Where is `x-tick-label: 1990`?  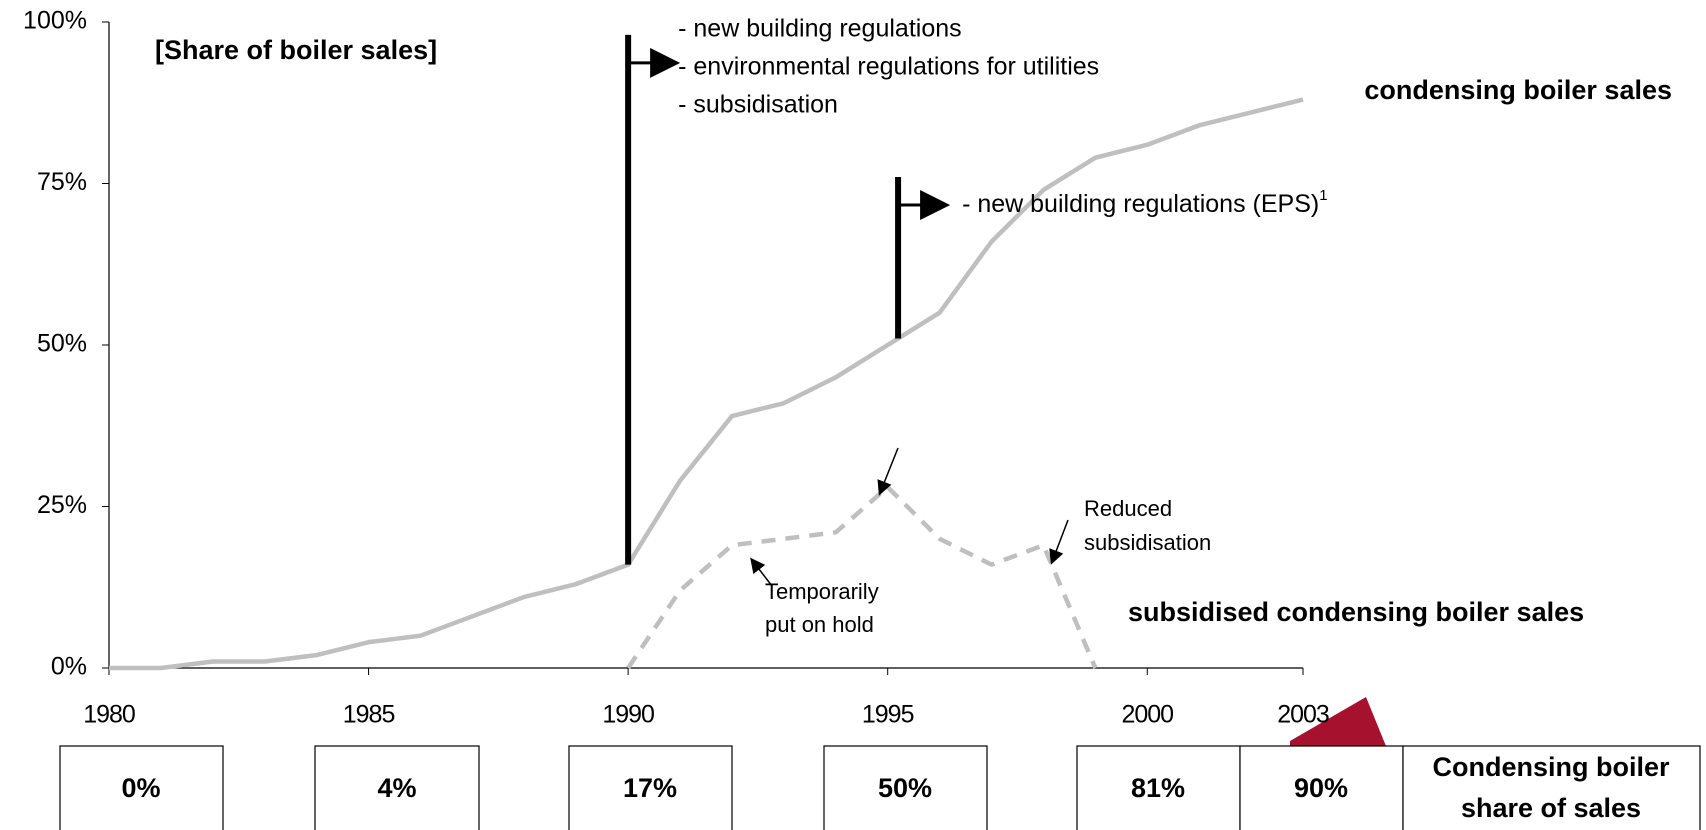 x-tick-label: 1990 is located at coordinates (628, 715).